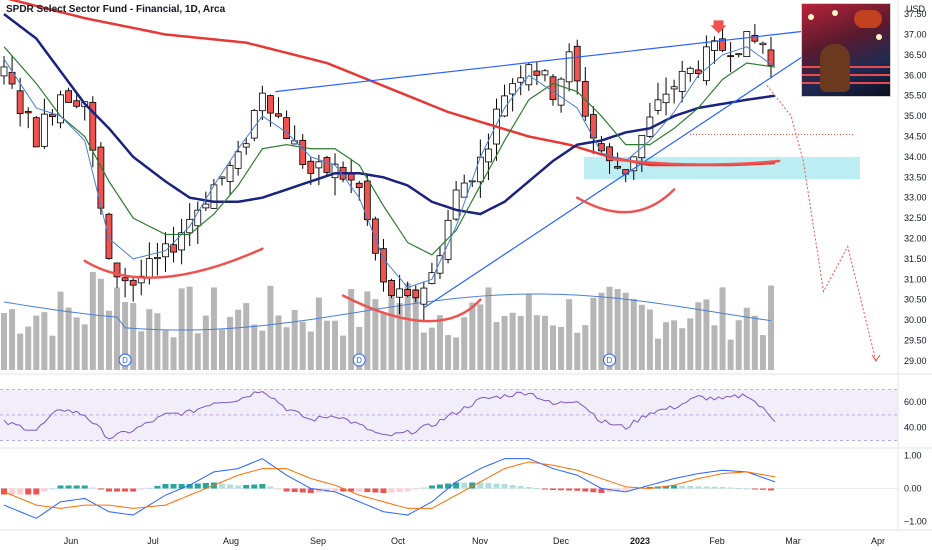 The image size is (932, 550). What do you see at coordinates (561, 541) in the screenshot?
I see `time-axis-label: Dec` at bounding box center [561, 541].